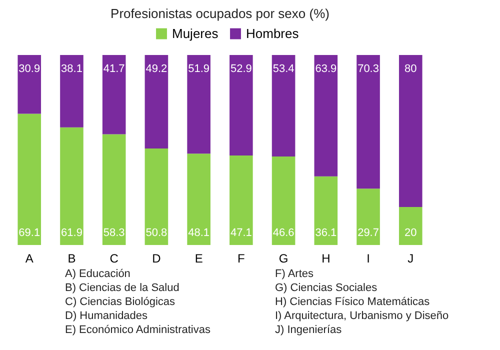 The image size is (500, 350). I want to click on data-label: 61.9, so click(71, 233).